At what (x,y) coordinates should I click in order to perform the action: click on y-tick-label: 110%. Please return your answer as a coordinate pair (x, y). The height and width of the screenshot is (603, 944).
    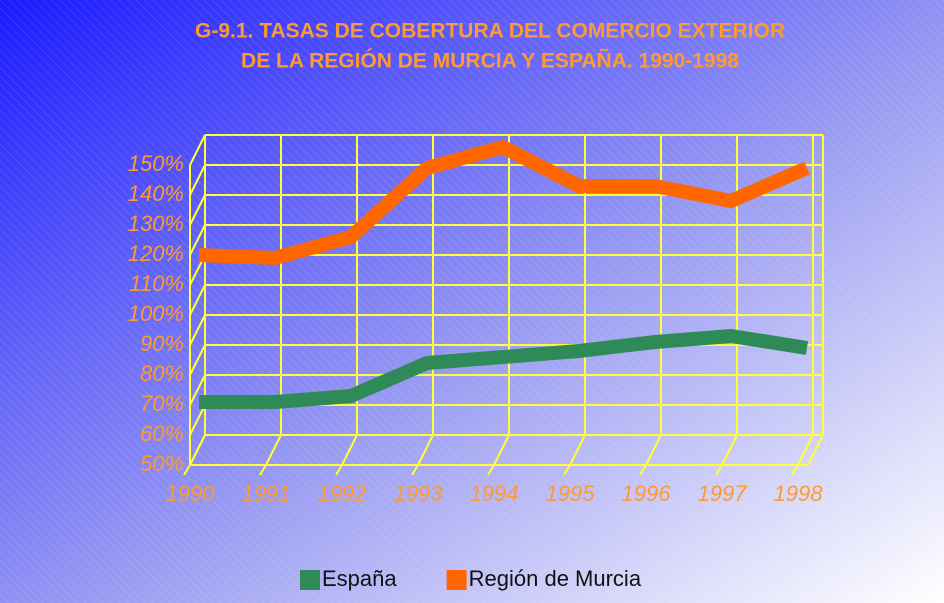
    Looking at the image, I should click on (156, 283).